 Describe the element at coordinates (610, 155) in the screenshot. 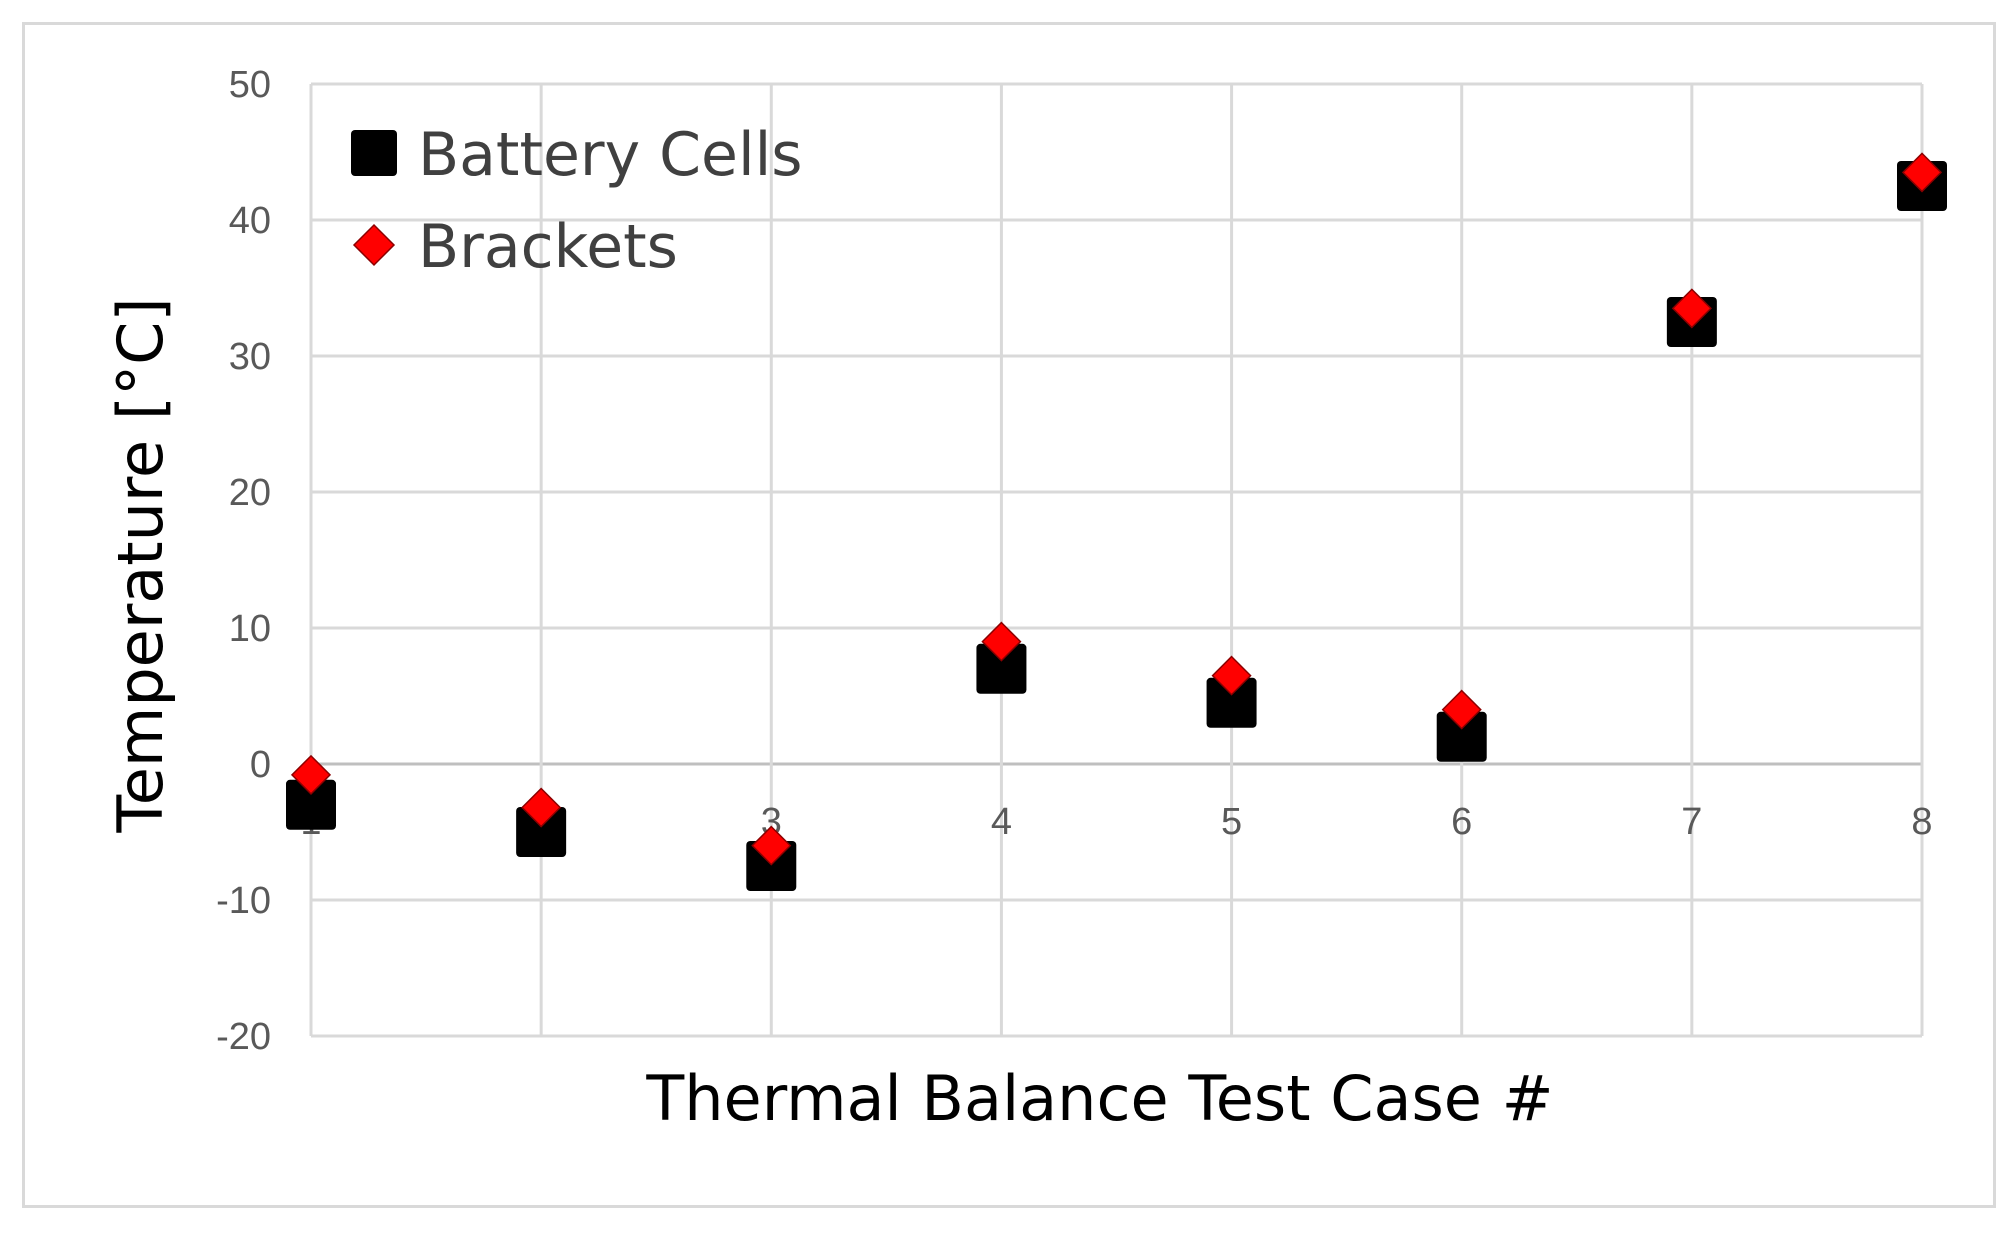

I see `legend-label: Battery Cells` at that location.